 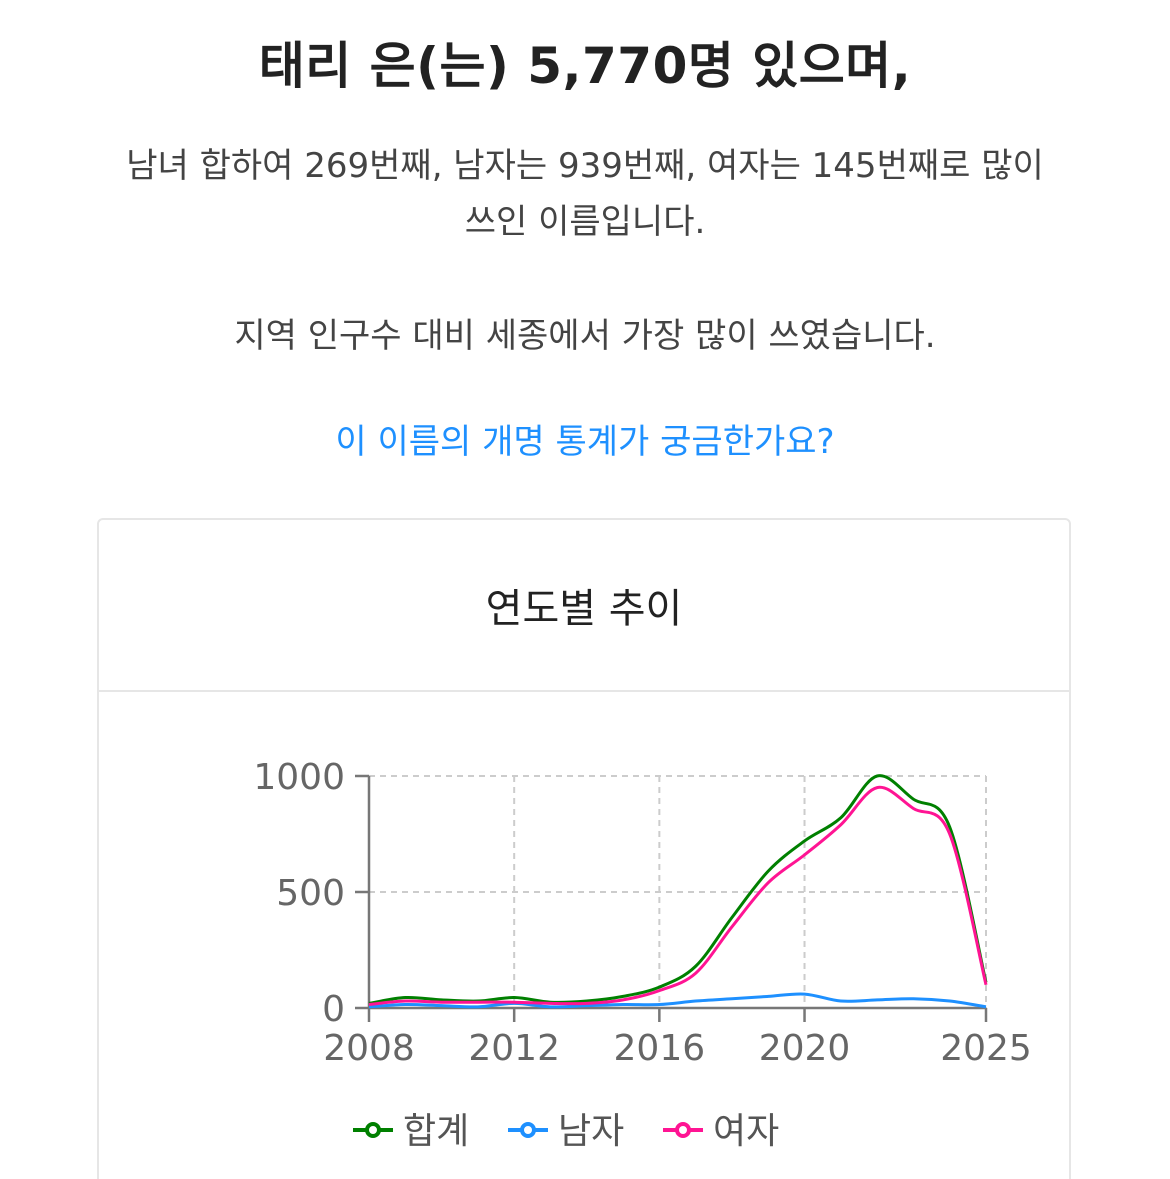 I want to click on legend-label-1: 남자, so click(x=591, y=1131).